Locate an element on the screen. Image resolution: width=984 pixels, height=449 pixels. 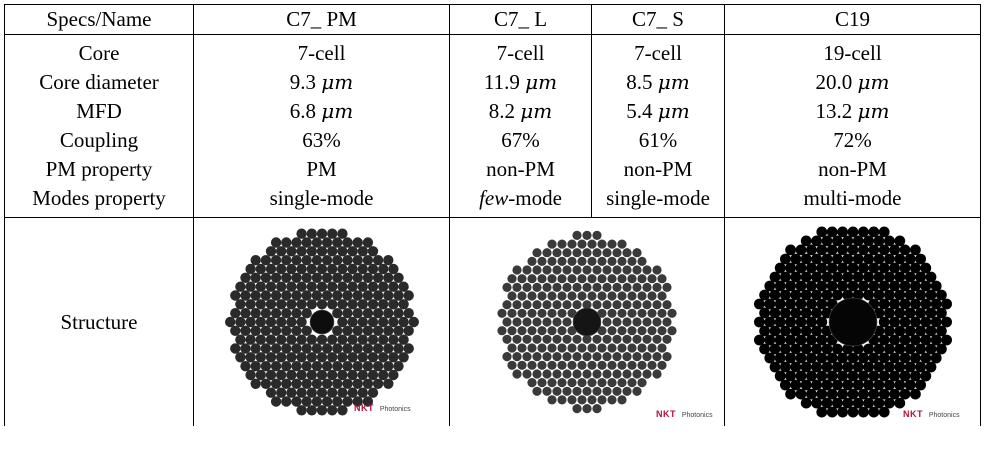
table-cell: 8.2 μm is located at coordinates (520, 111).